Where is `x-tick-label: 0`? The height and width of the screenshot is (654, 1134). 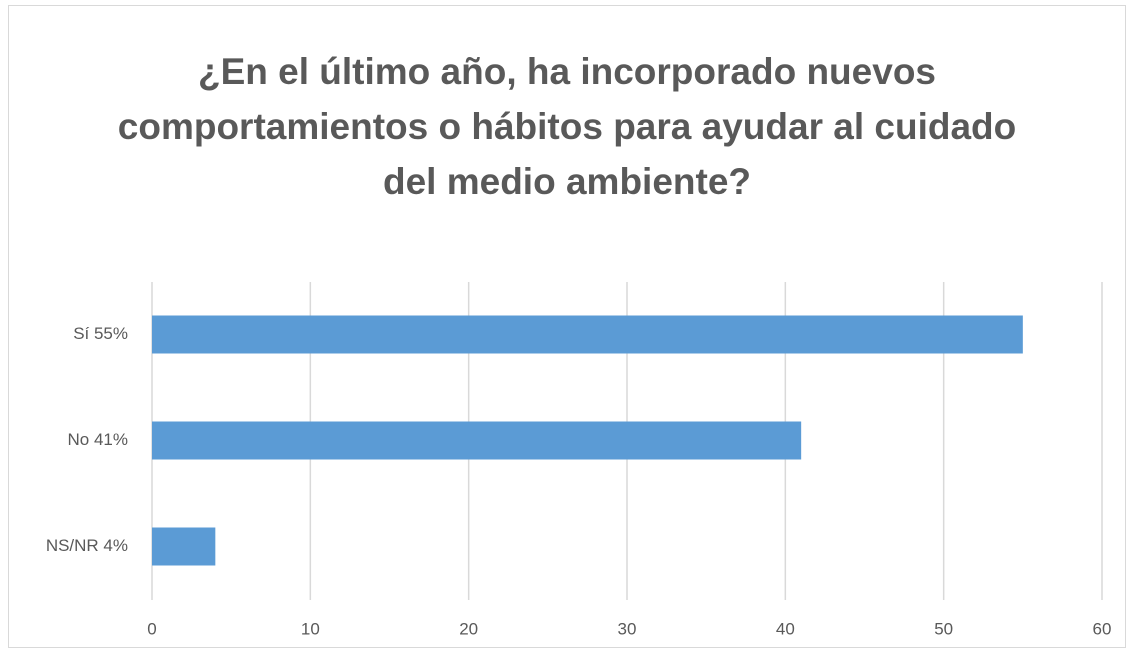 x-tick-label: 0 is located at coordinates (151, 628).